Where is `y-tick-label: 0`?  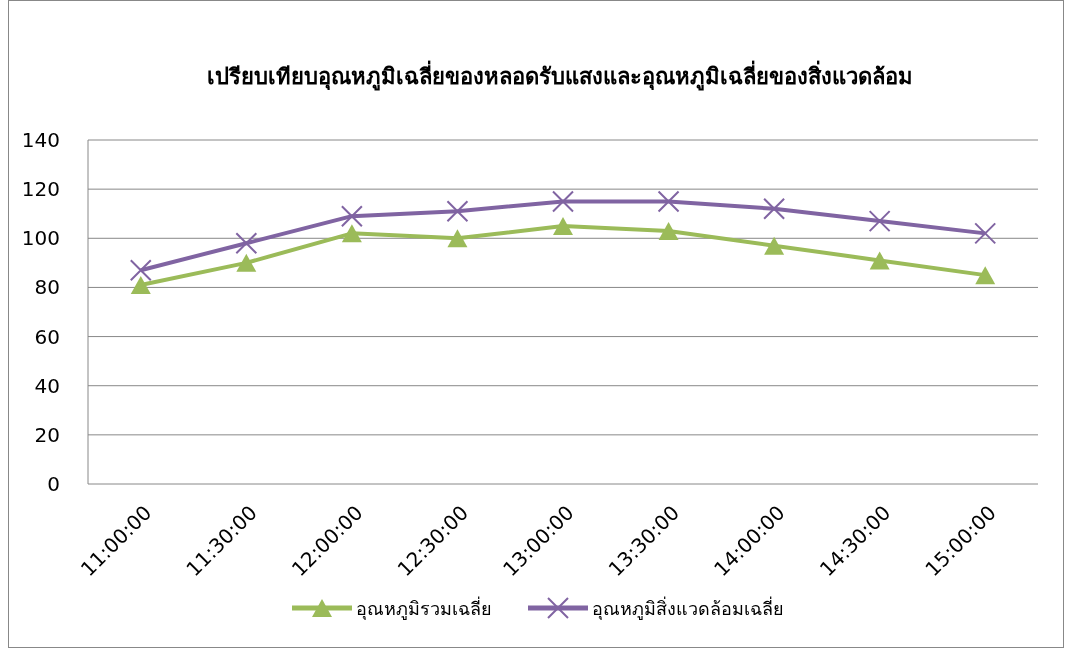 y-tick-label: 0 is located at coordinates (53, 484).